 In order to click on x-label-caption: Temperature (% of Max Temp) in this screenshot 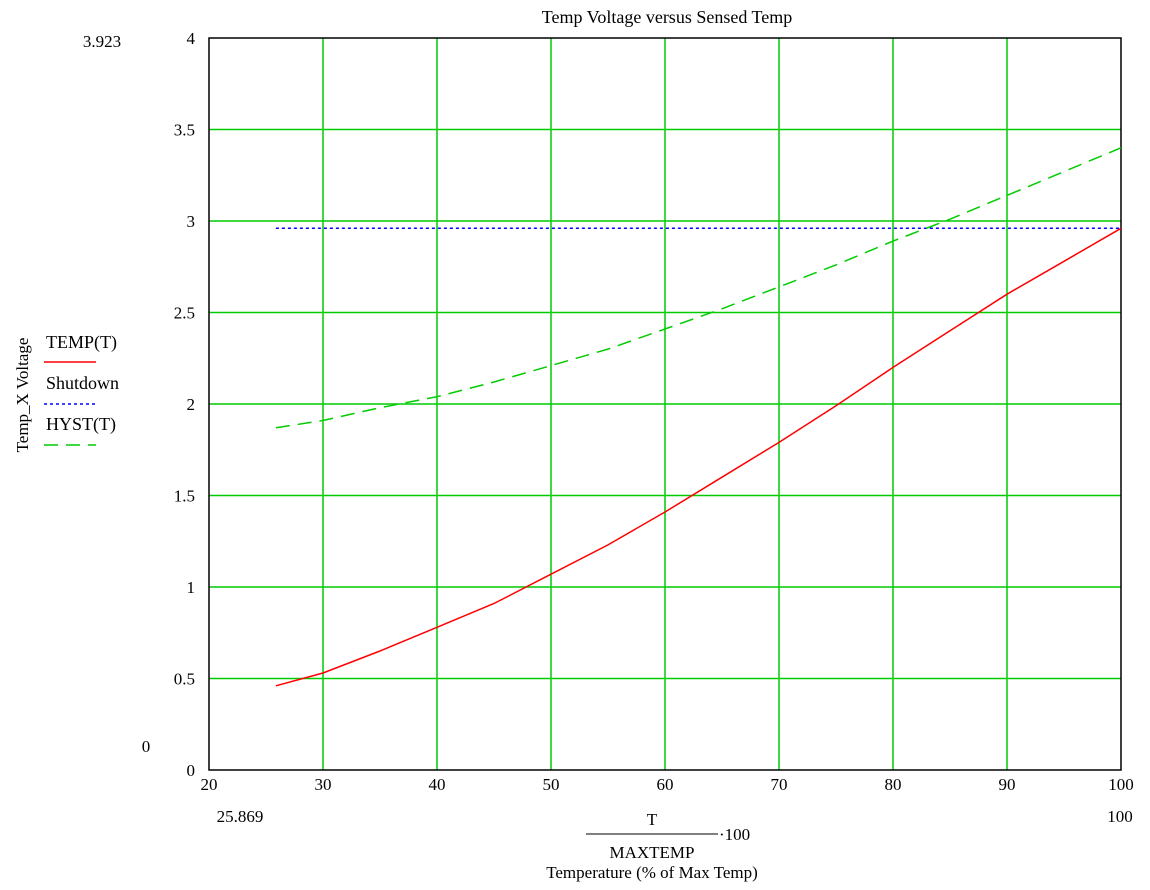, I will do `click(652, 872)`.